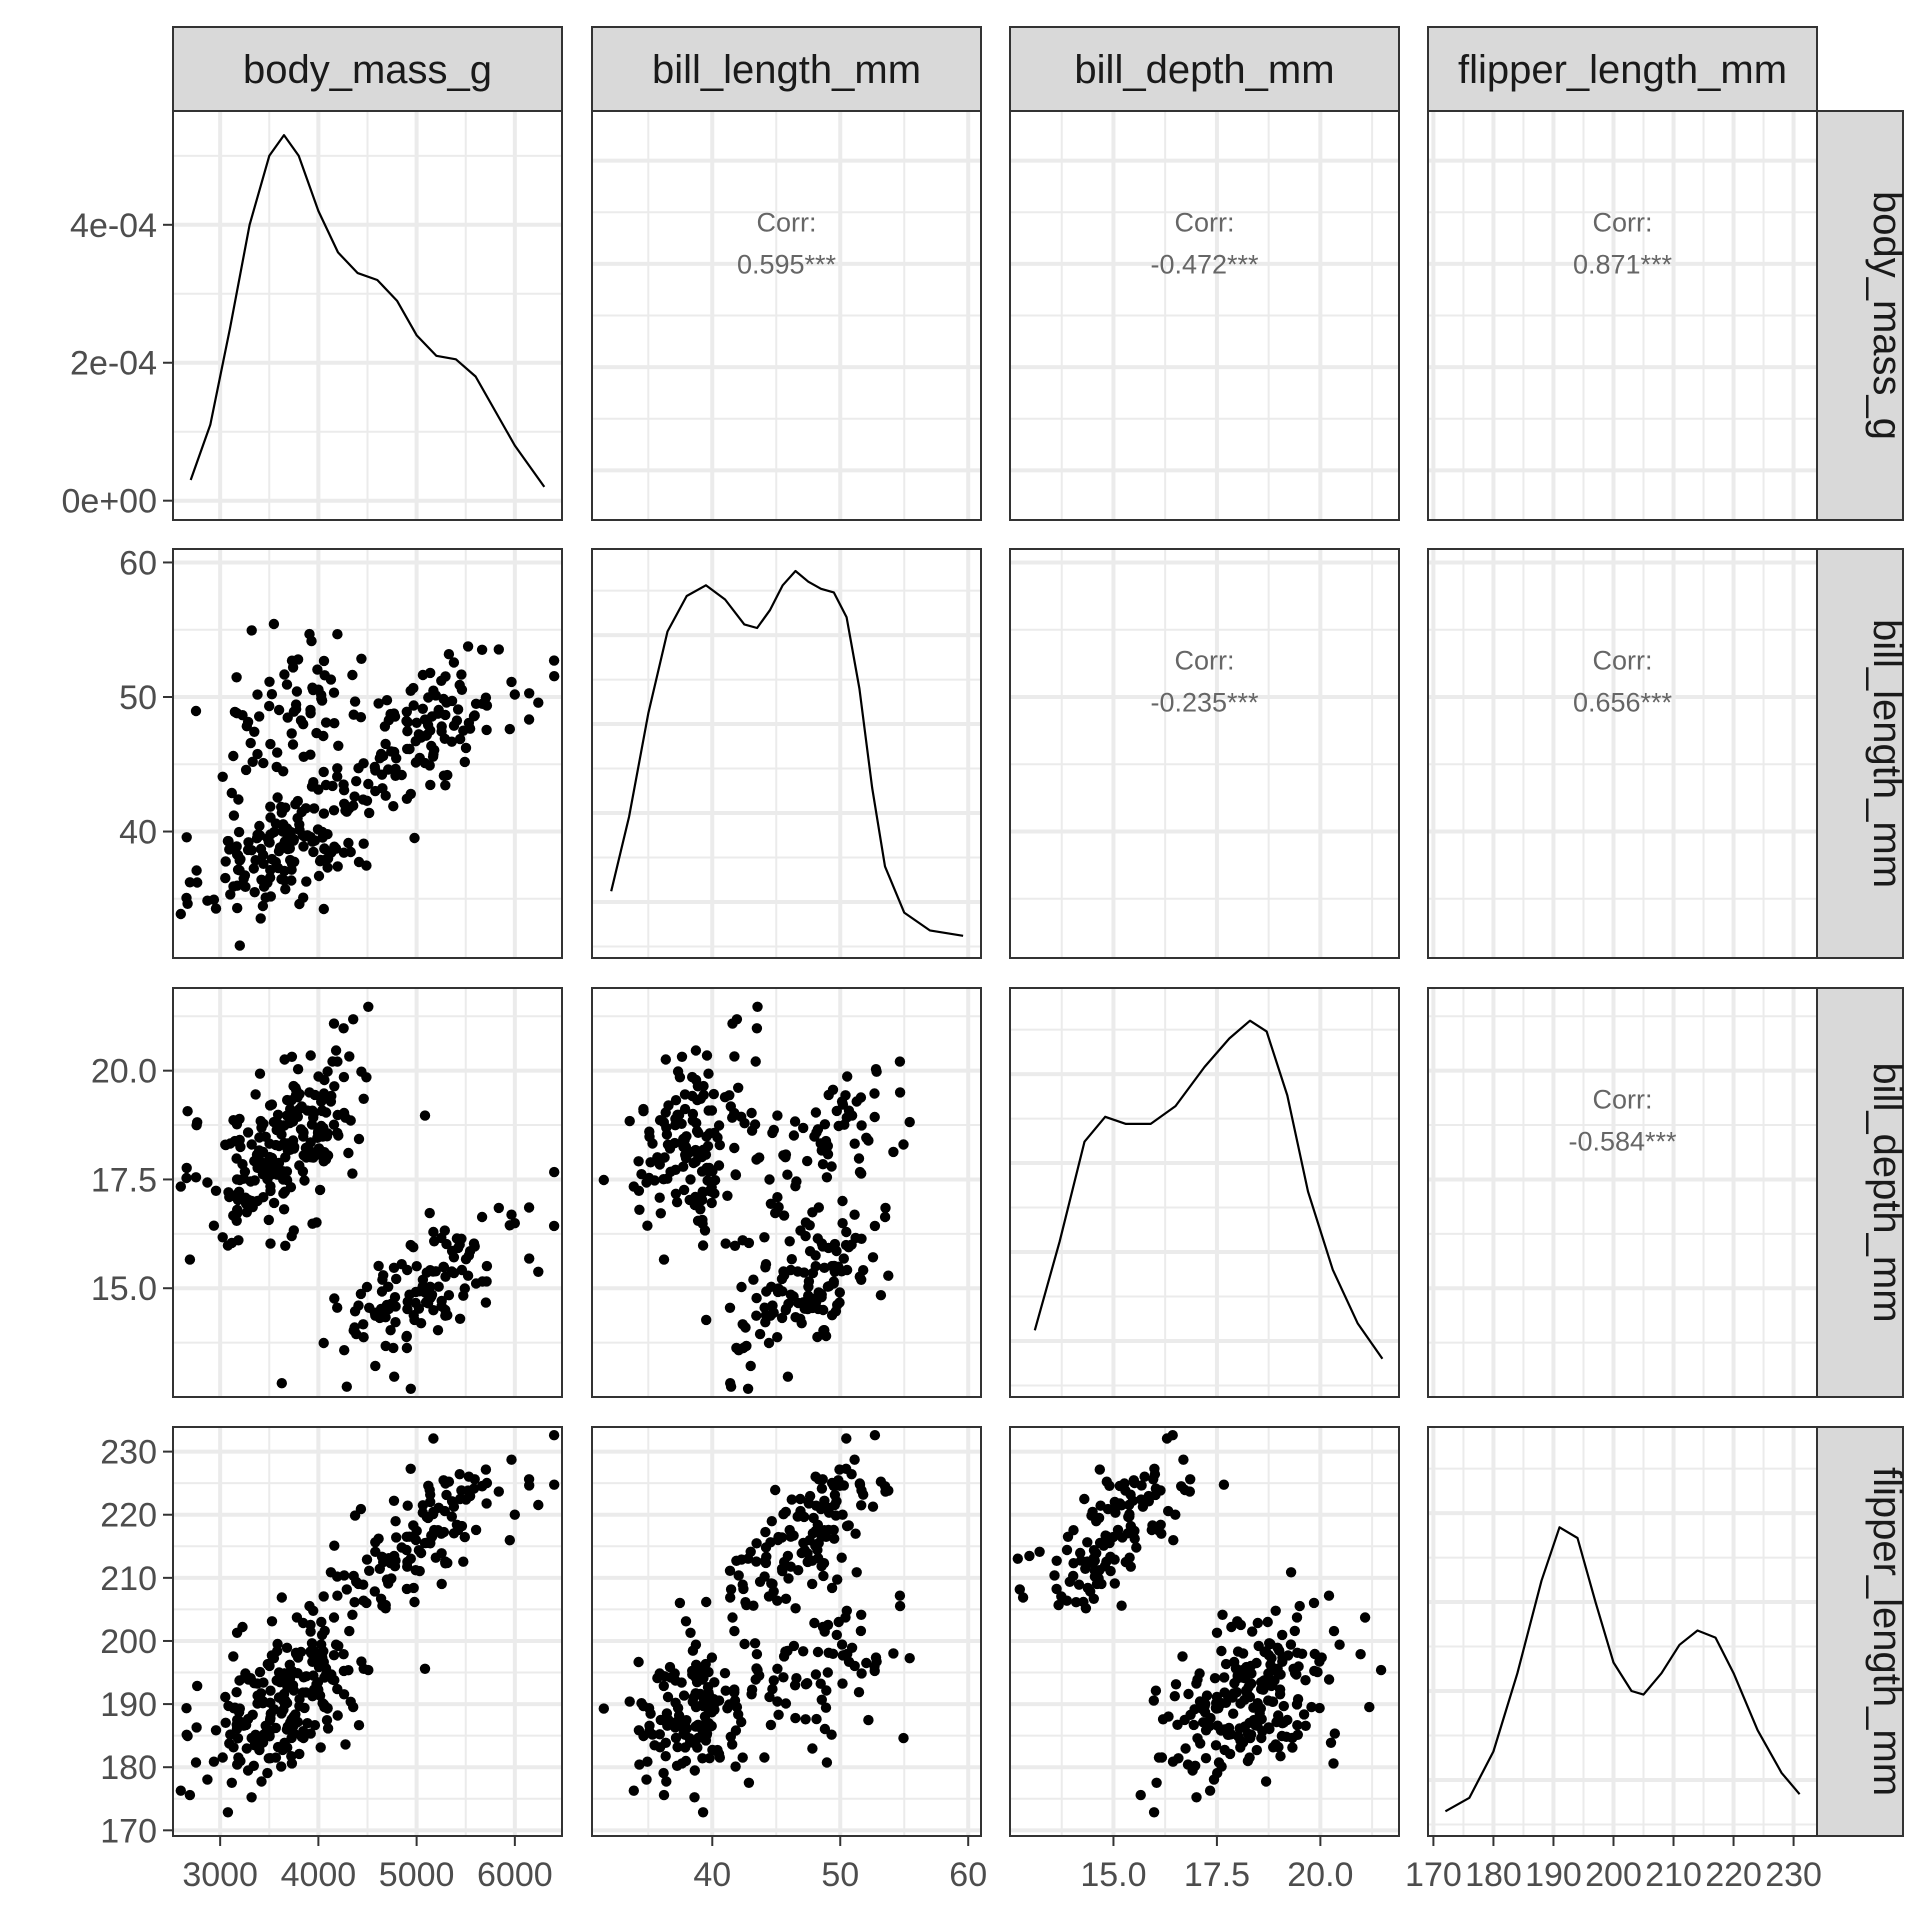 This screenshot has height=1920, width=1920. I want to click on x-axis-bill_length_mm: 40 50 60, so click(840, 1865).